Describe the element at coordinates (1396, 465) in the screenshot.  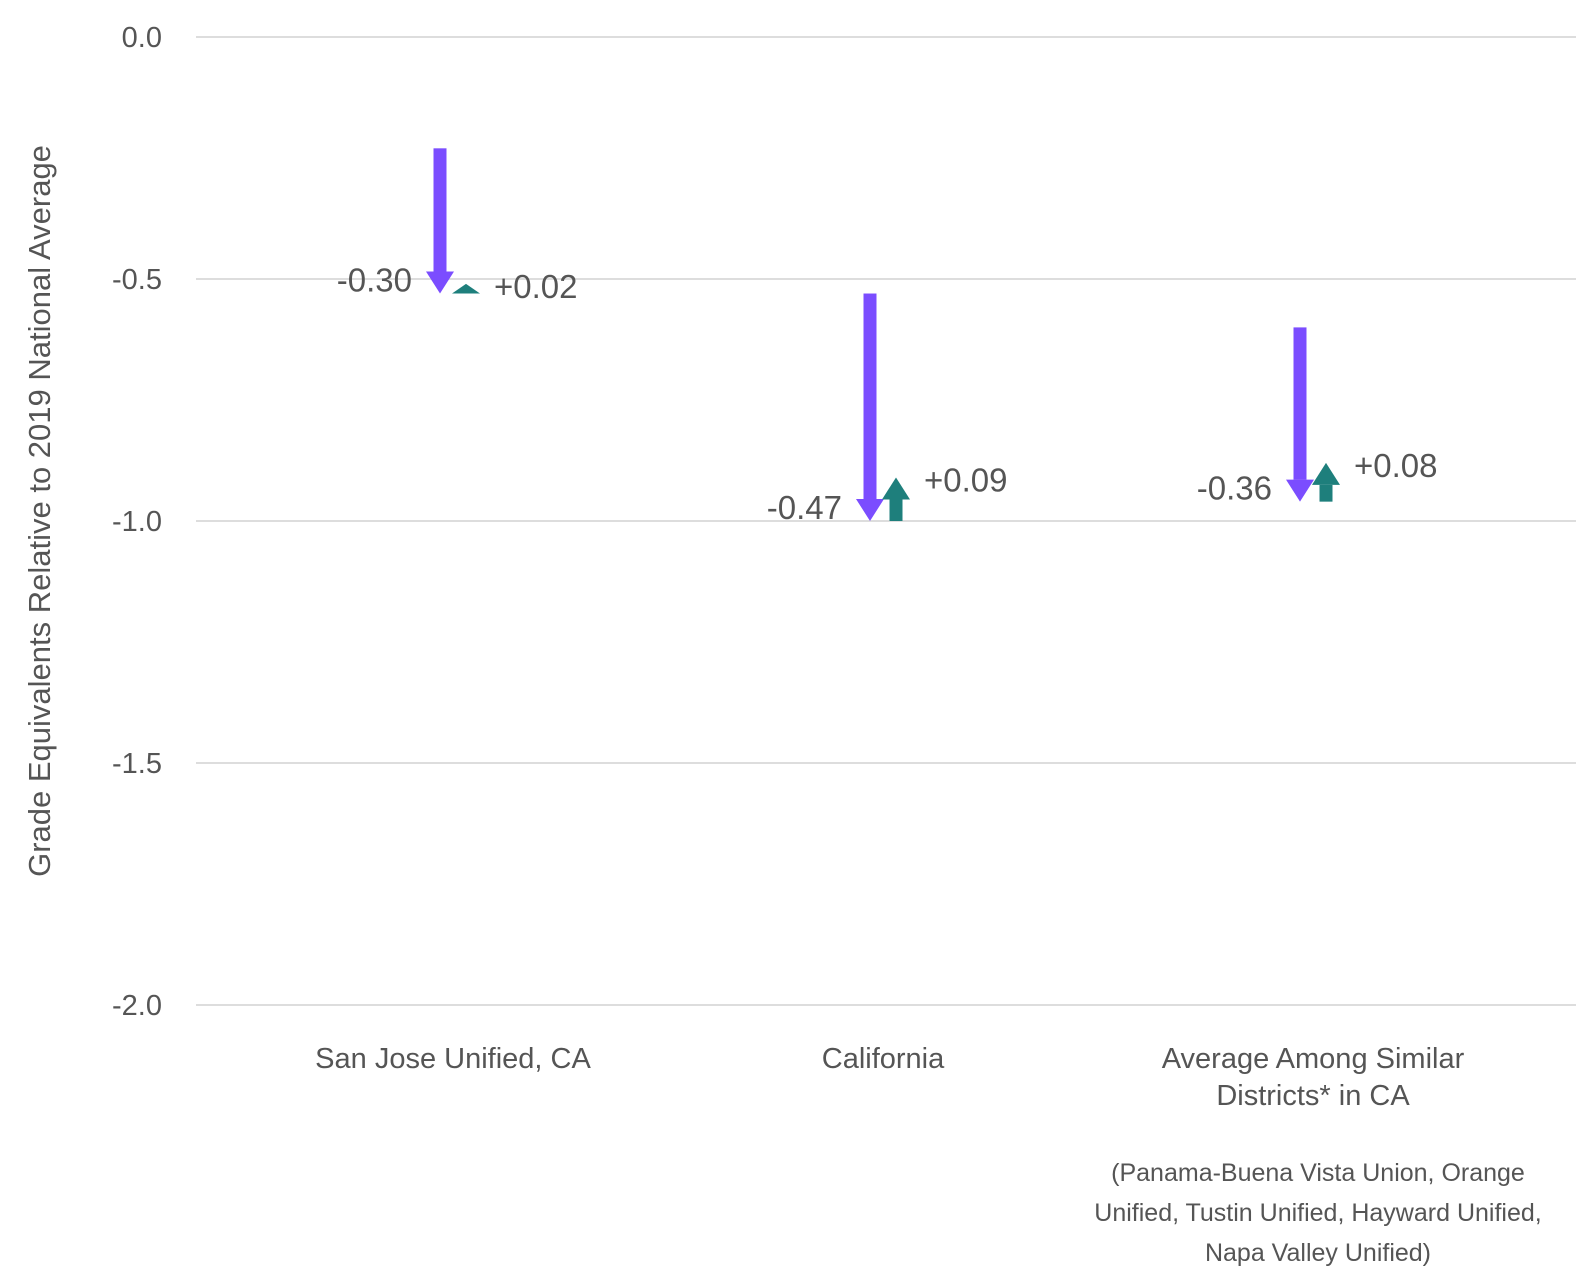
I see `recovery-value-label: +0.08` at that location.